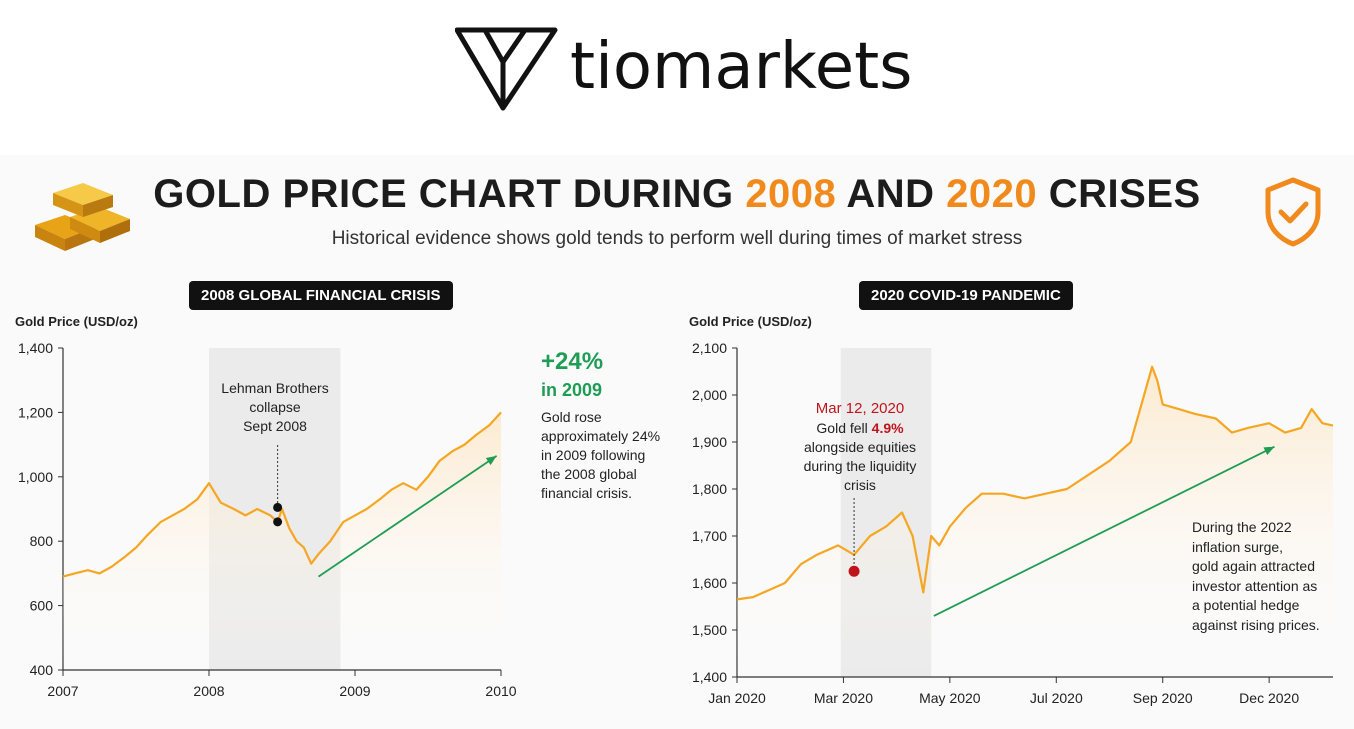  What do you see at coordinates (860, 485) in the screenshot?
I see `annotation-2020-line: crisis` at bounding box center [860, 485].